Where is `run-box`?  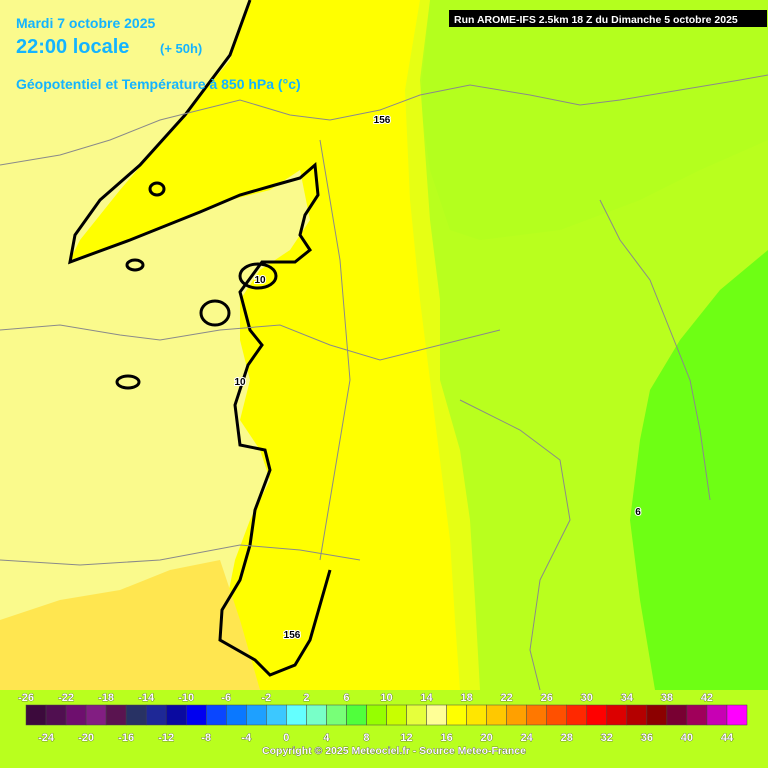
run-box is located at coordinates (608, 18).